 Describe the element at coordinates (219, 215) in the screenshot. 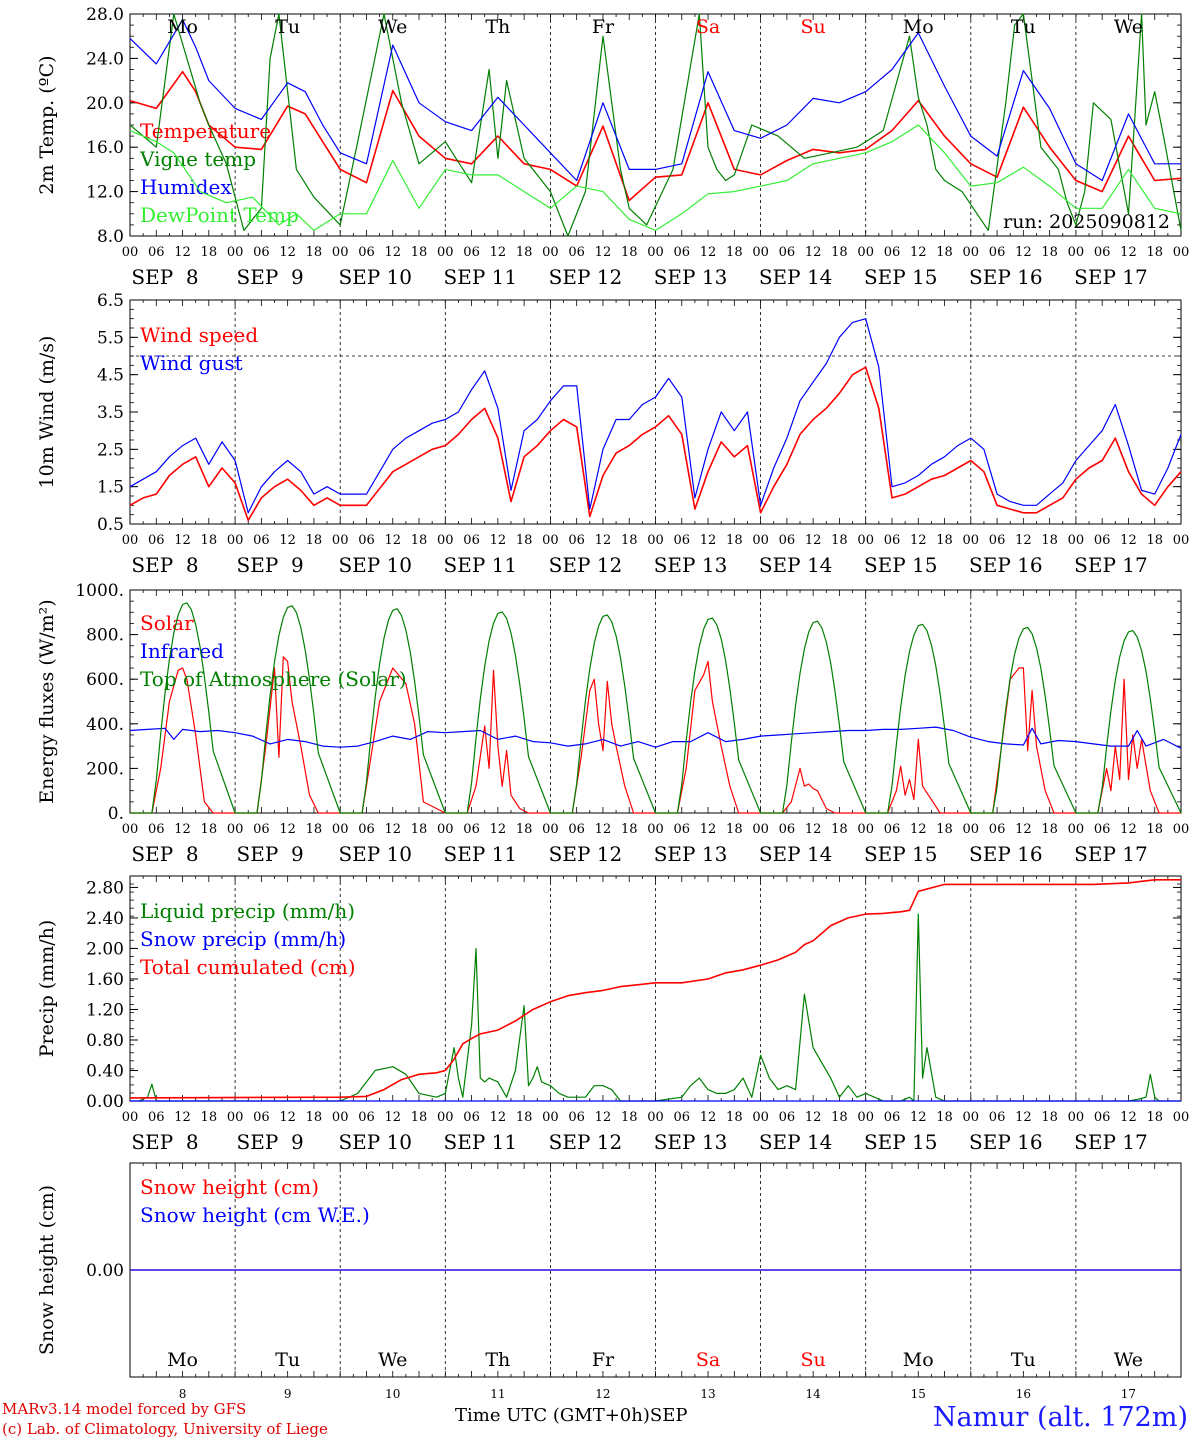

I see `legend-entry: DewPoint Temp` at that location.